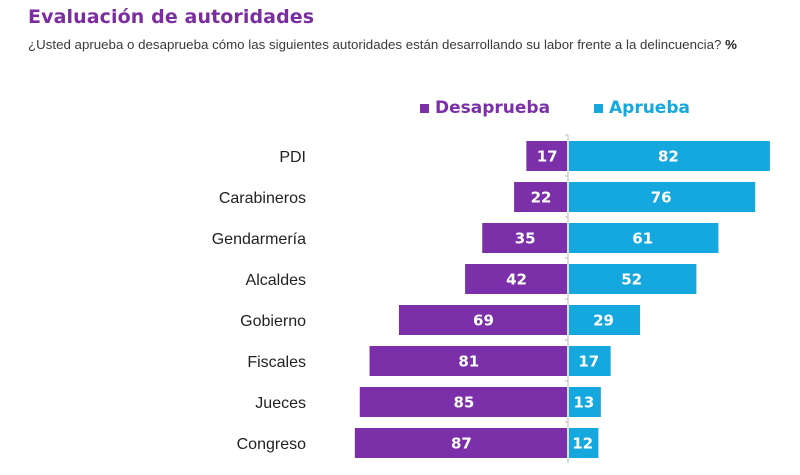 The width and height of the screenshot is (800, 475). I want to click on data-label-desaprueba: 87, so click(461, 444).